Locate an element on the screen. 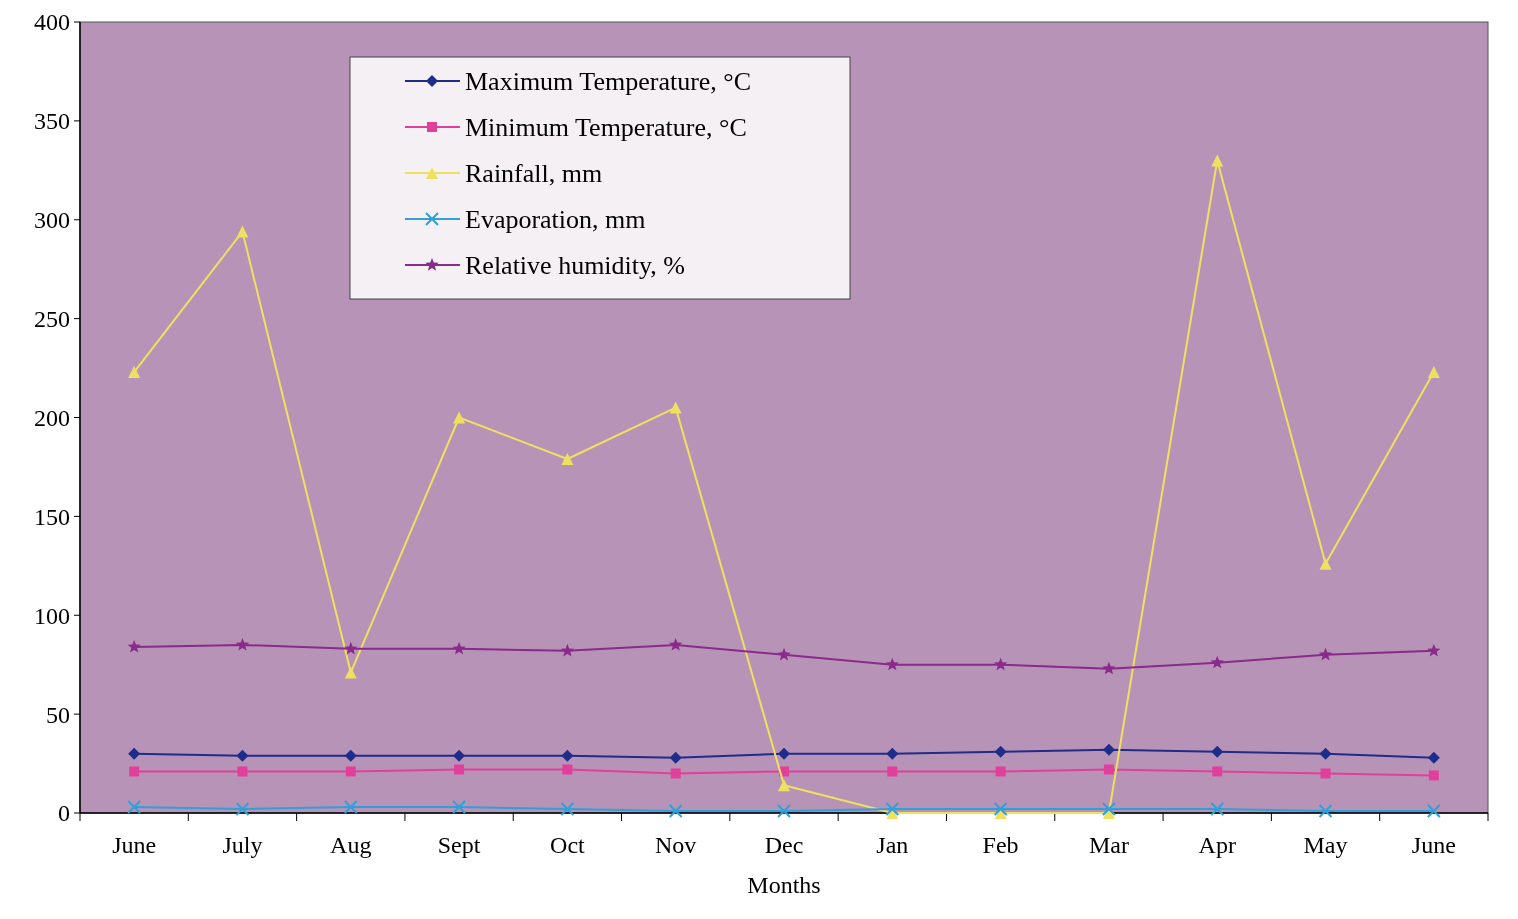  y-tick-label: 50 is located at coordinates (58, 714).